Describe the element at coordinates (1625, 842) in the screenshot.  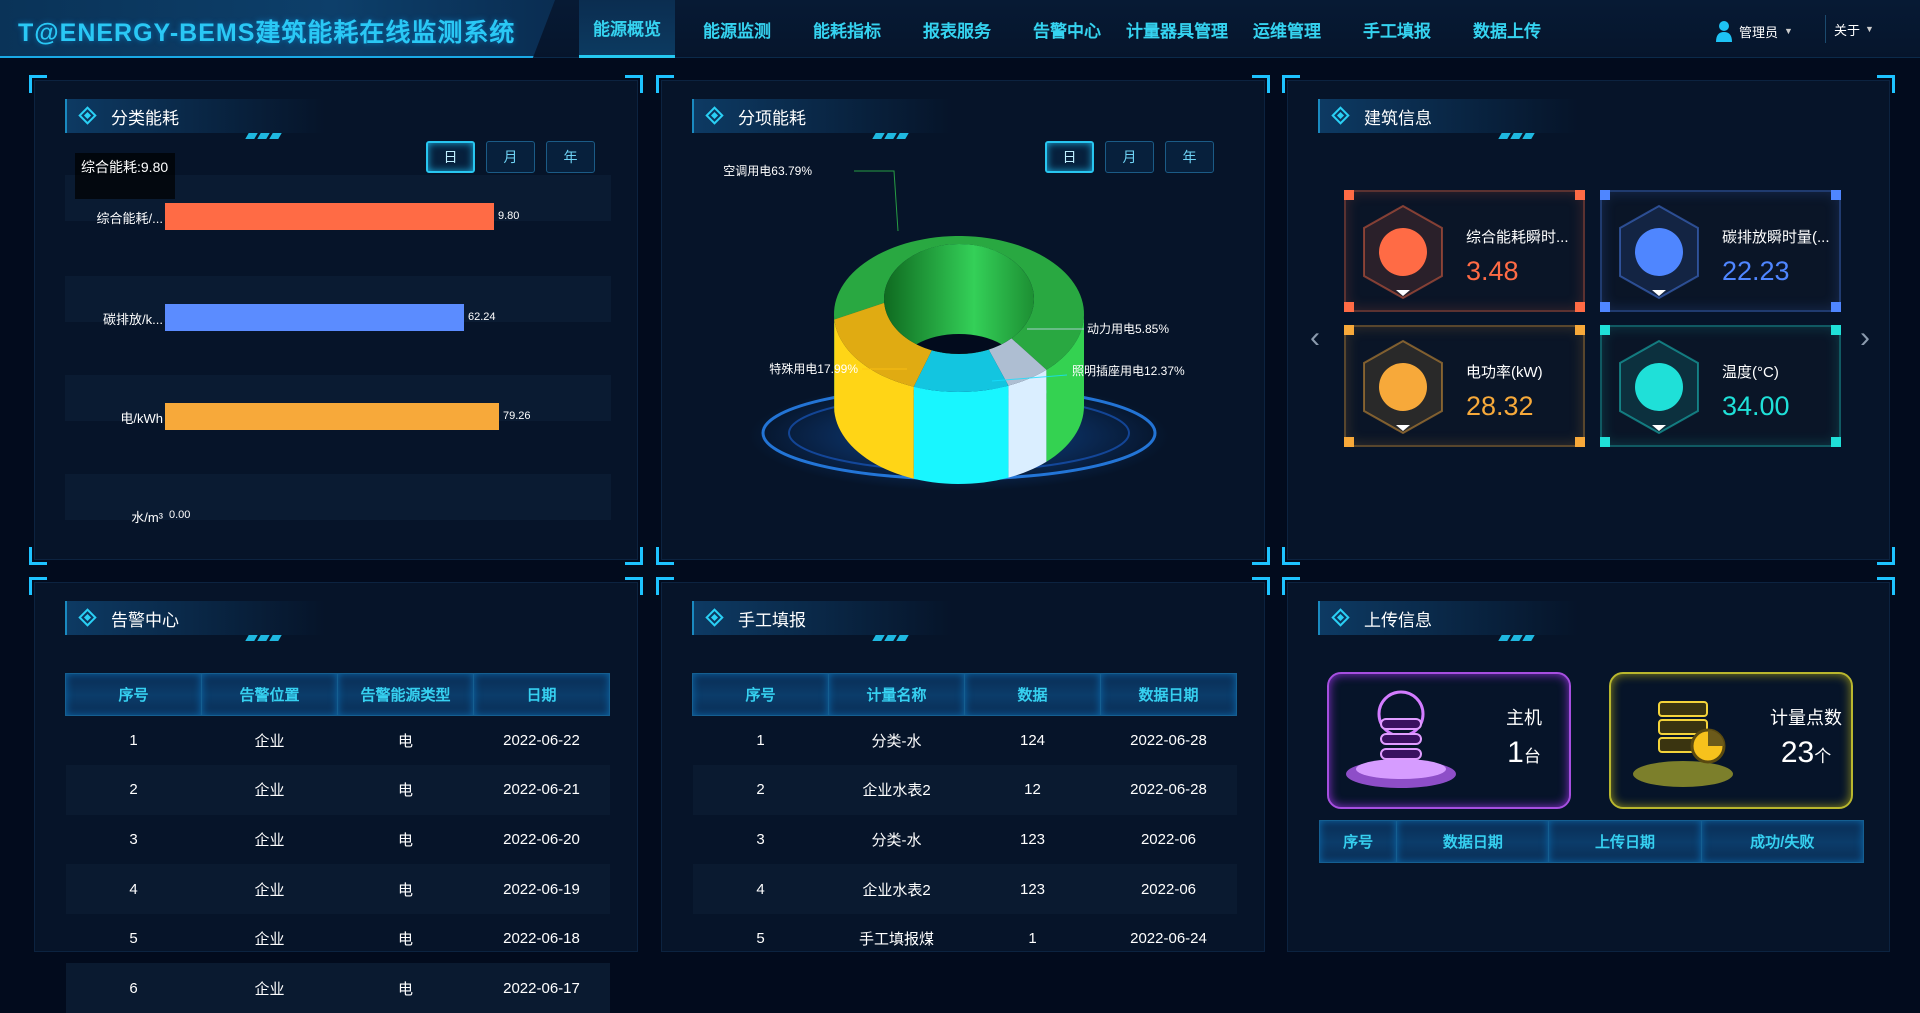
I see `column-header: 上传日期` at that location.